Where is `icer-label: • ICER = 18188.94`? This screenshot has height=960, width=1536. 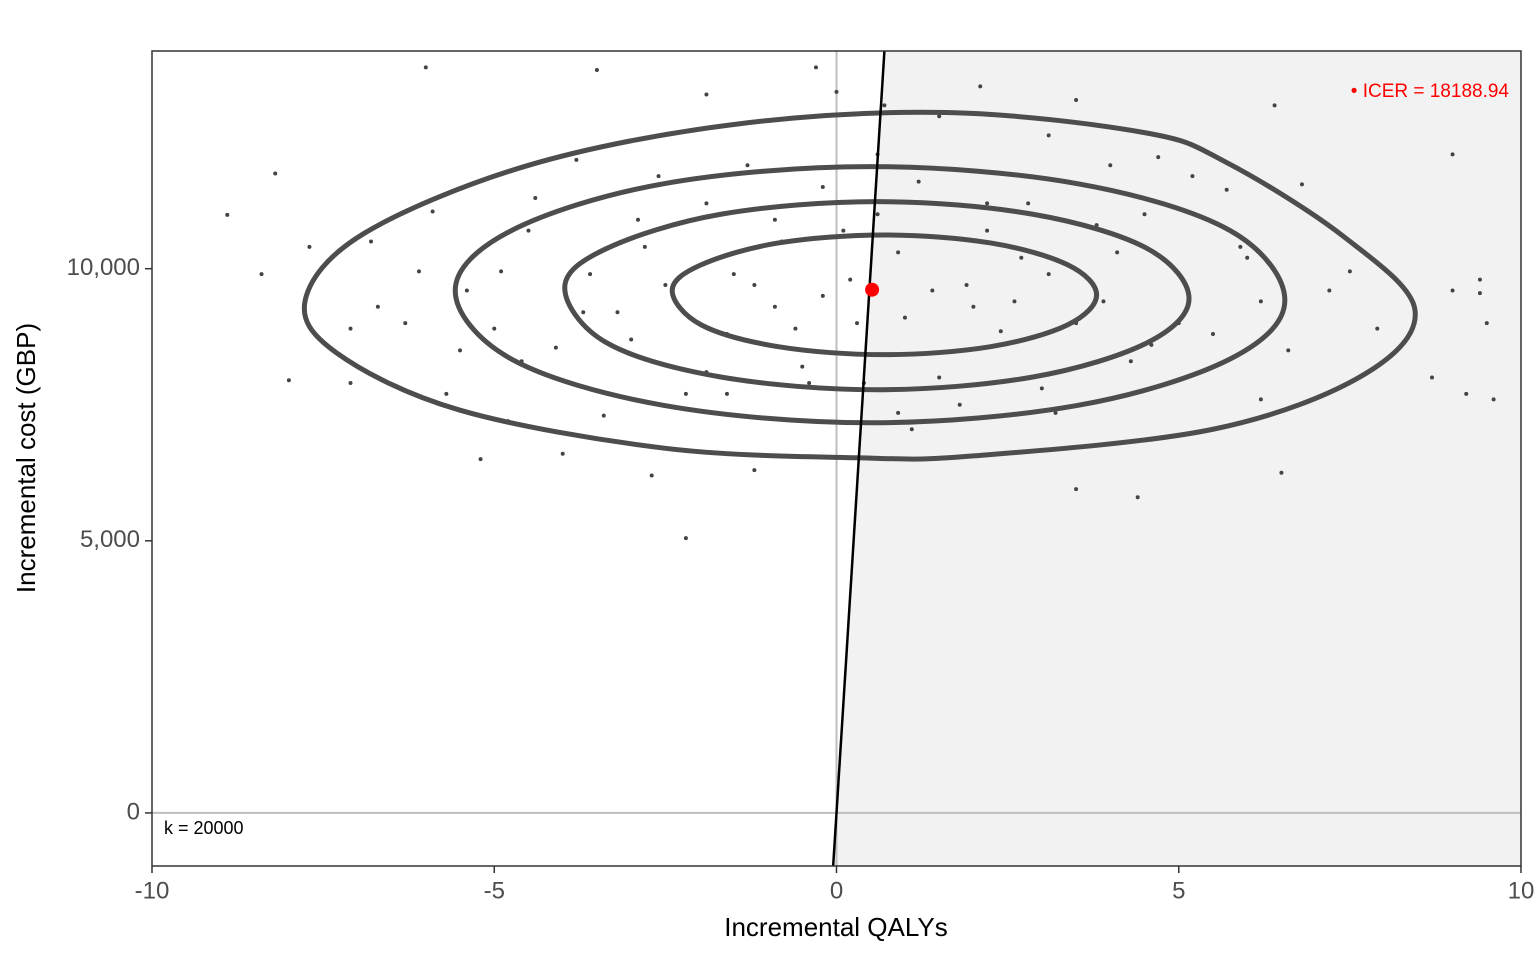
icer-label: • ICER = 18188.94 is located at coordinates (1430, 91).